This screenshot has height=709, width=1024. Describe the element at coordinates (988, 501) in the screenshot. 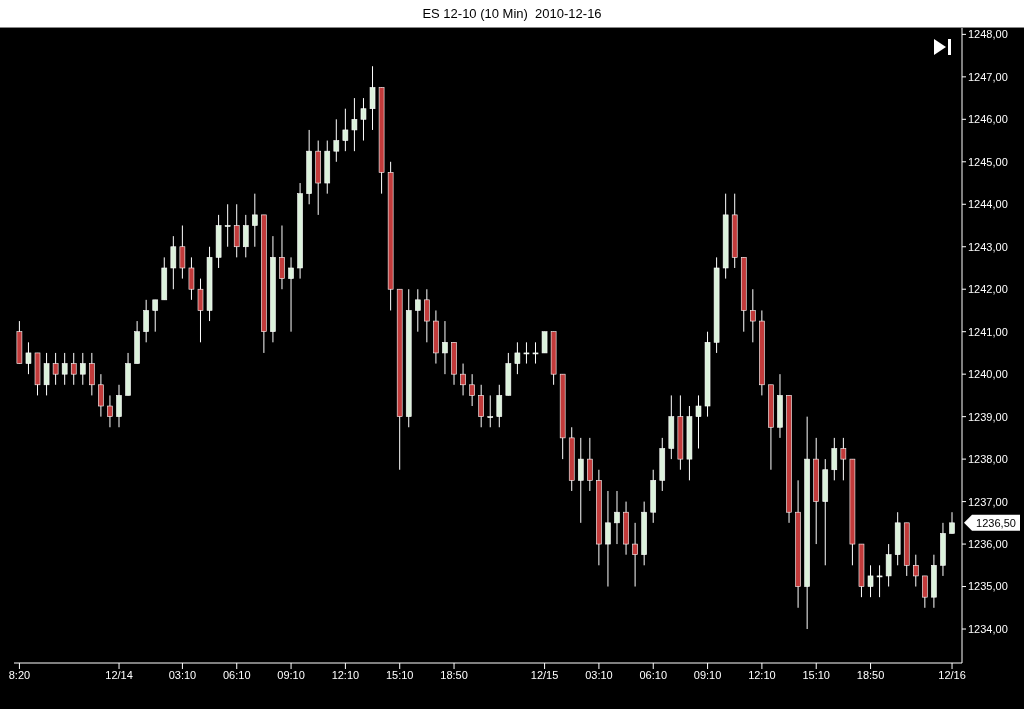

I see `y-tick-label: 1237,00` at that location.